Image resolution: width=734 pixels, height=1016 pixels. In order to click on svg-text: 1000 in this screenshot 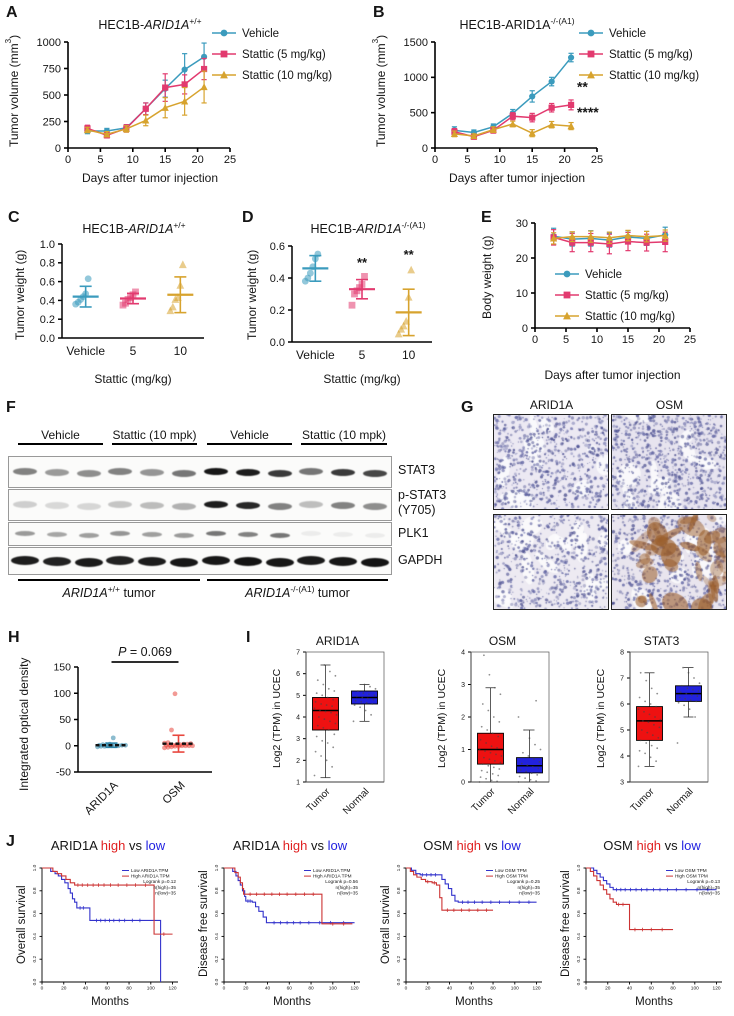, I will do `click(49, 43)`.